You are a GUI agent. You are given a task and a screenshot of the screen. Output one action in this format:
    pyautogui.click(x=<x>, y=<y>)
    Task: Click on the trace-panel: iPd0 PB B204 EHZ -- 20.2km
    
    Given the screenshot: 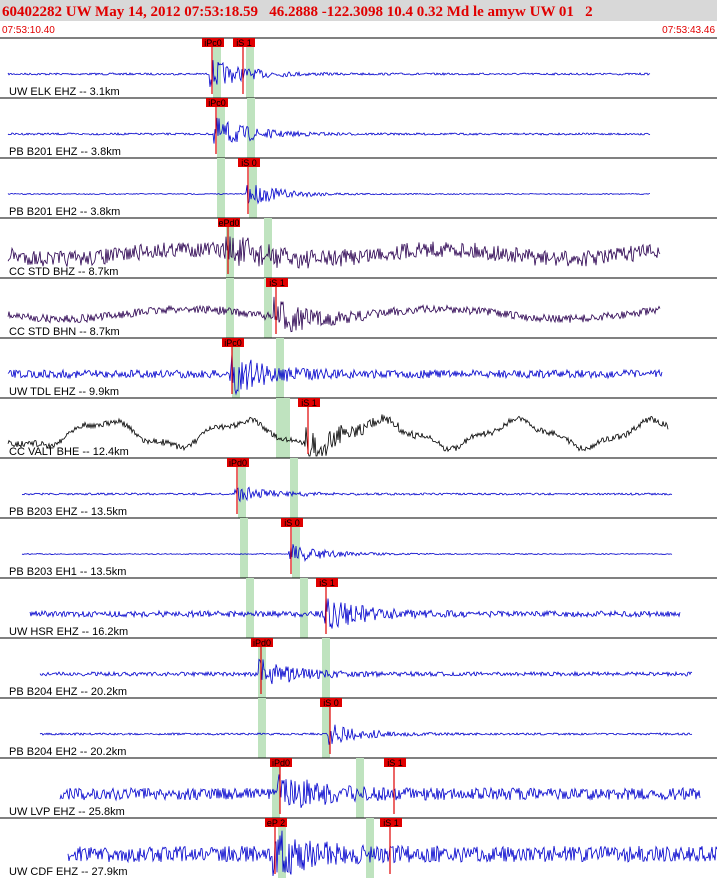 What is the action you would take?
    pyautogui.click(x=358, y=667)
    